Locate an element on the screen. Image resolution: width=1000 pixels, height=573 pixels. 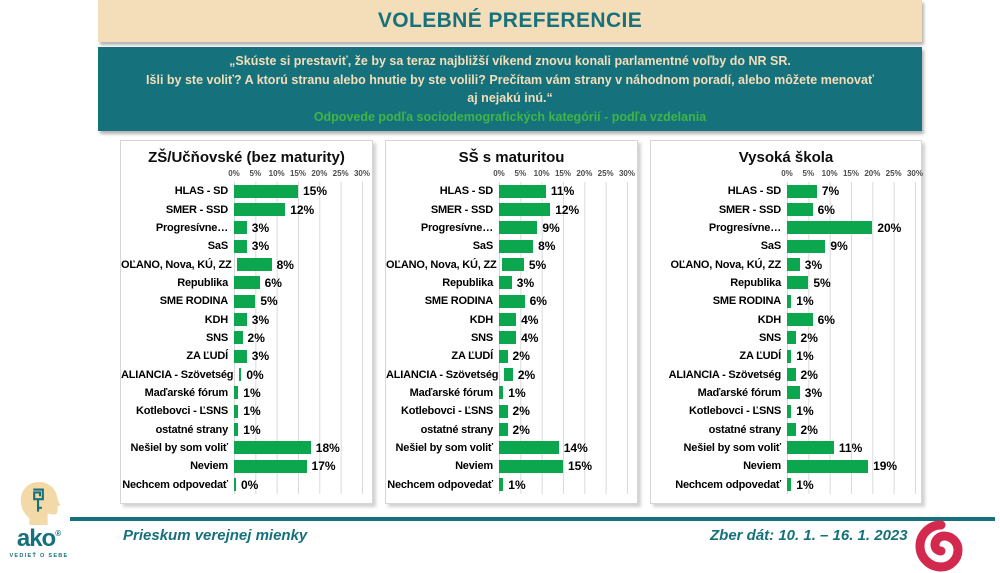
chart-row: Progresívne… 20% is located at coordinates (786, 228).